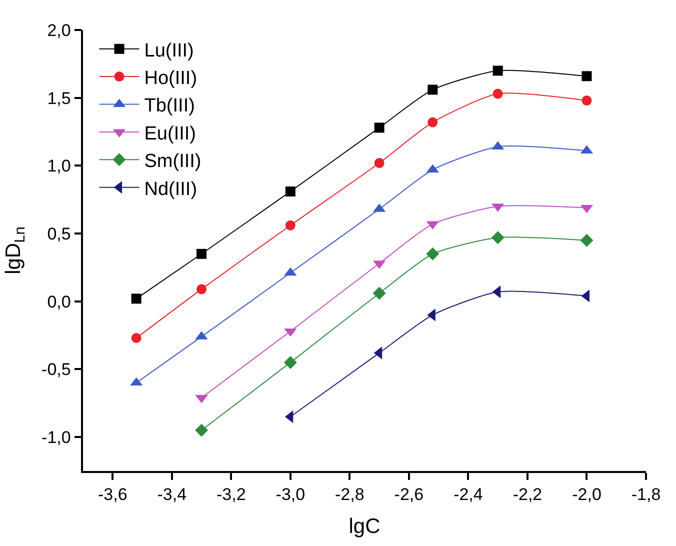 The height and width of the screenshot is (546, 676). I want to click on y-tick-label: 0,5, so click(59, 234).